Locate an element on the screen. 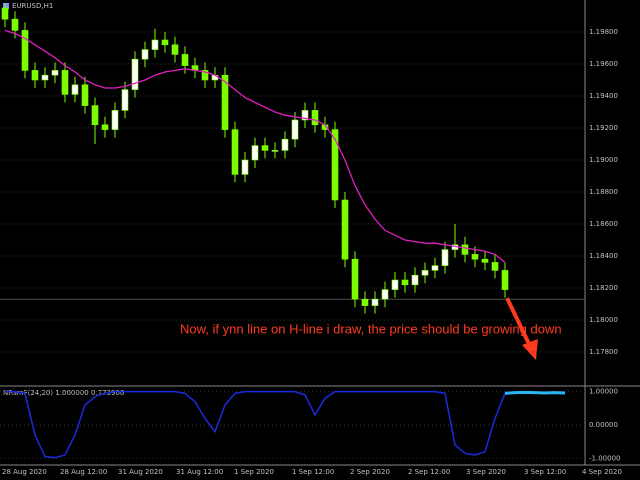 This screenshot has height=480, width=640. x-tick-label: 3 Sep 2020 is located at coordinates (486, 472).